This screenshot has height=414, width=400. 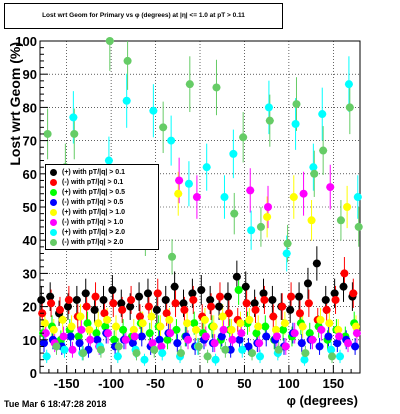 I want to click on x-tick-label: 0, so click(x=199, y=383).